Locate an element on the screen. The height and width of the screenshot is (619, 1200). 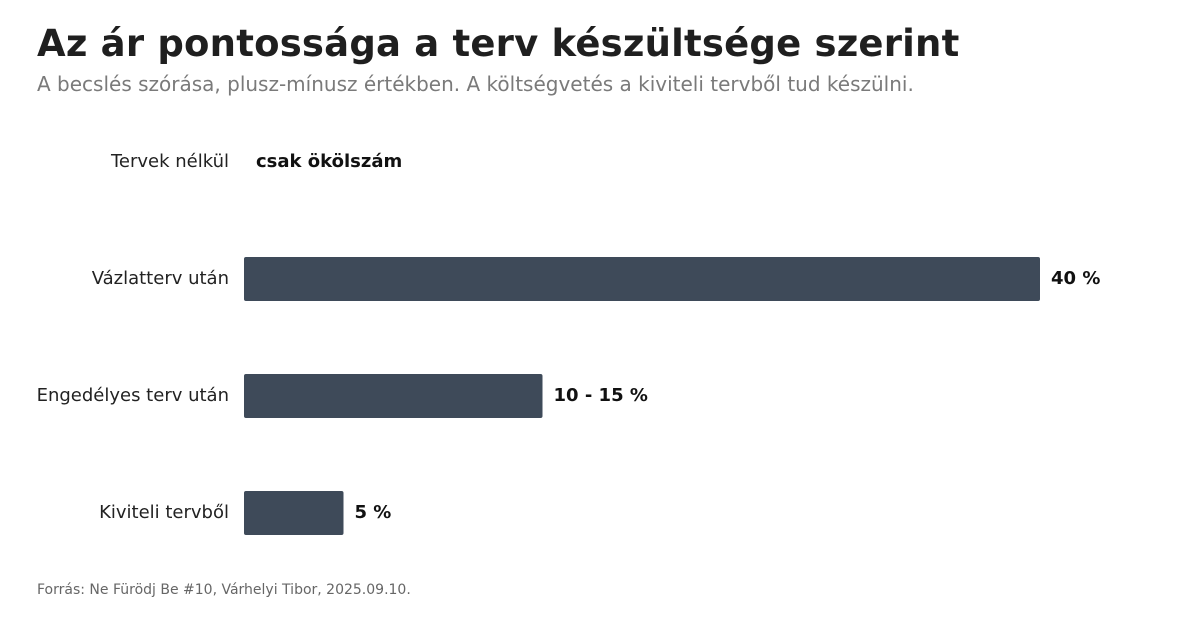
category-label: Kiviteli tervből is located at coordinates (164, 512).